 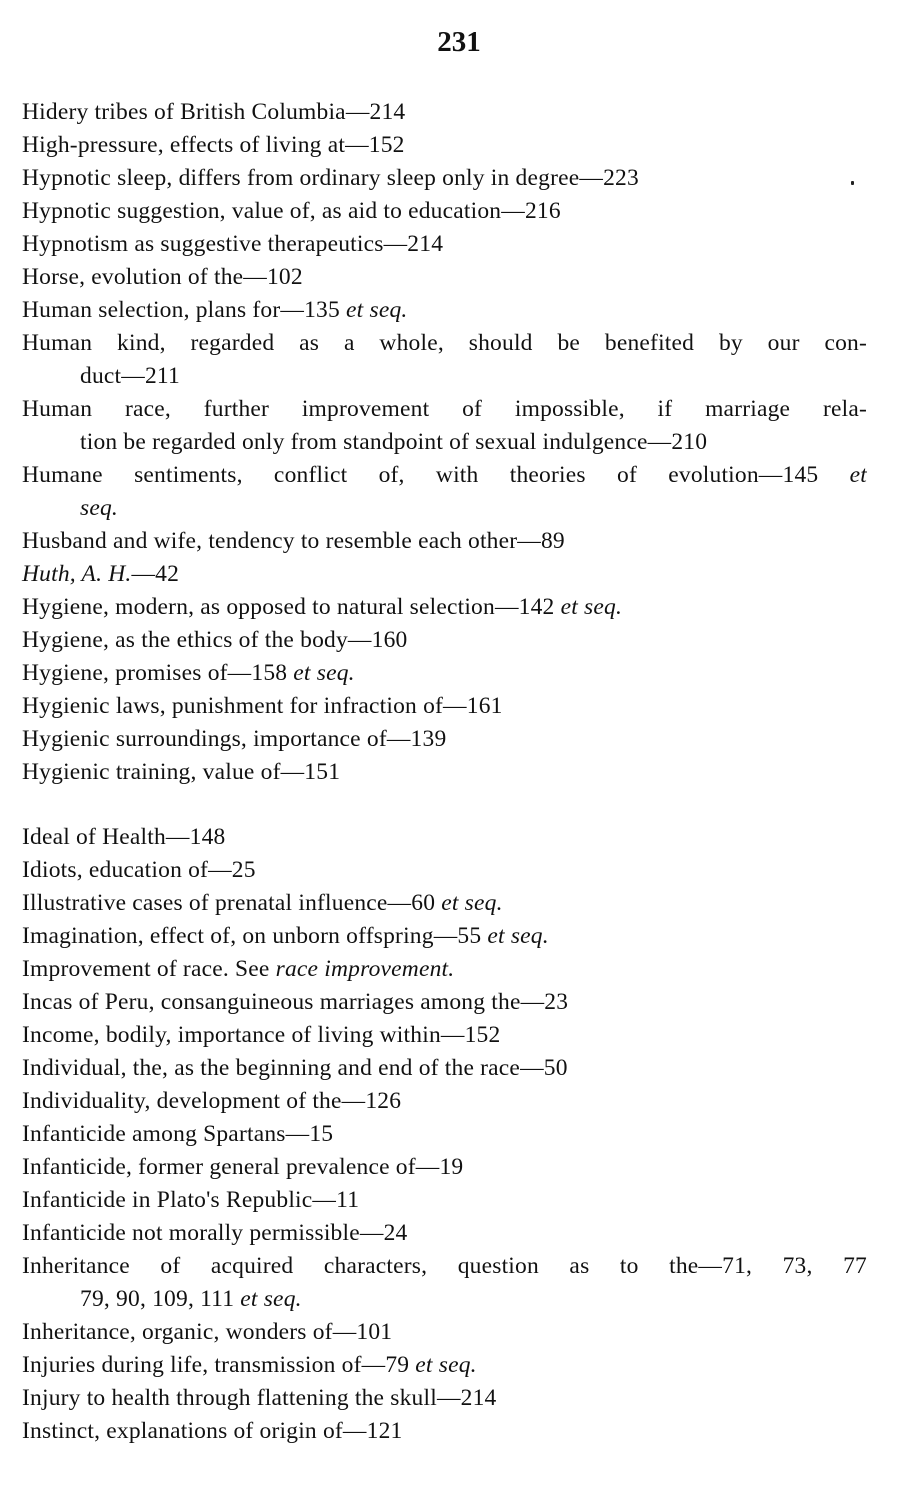 I want to click on entry-line: Inheritance, organic, wonders of—101, so click(x=444, y=1332).